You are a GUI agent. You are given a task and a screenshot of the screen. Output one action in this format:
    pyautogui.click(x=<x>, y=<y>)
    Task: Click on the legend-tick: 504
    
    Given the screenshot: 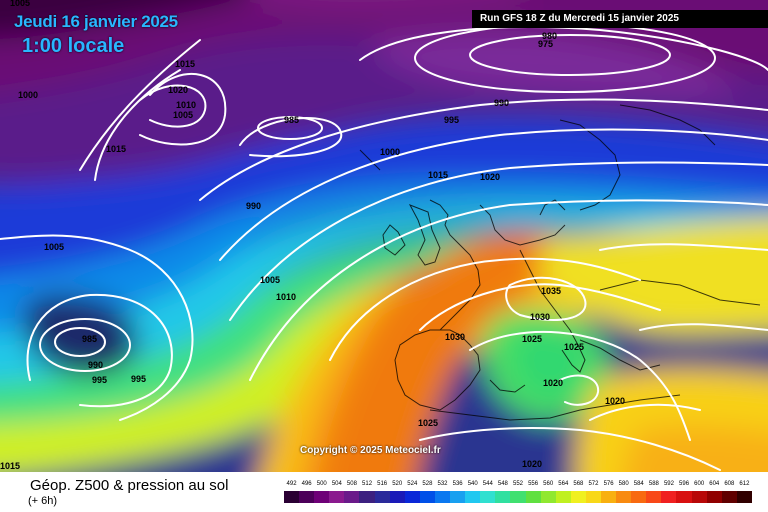 What is the action you would take?
    pyautogui.click(x=336, y=484)
    